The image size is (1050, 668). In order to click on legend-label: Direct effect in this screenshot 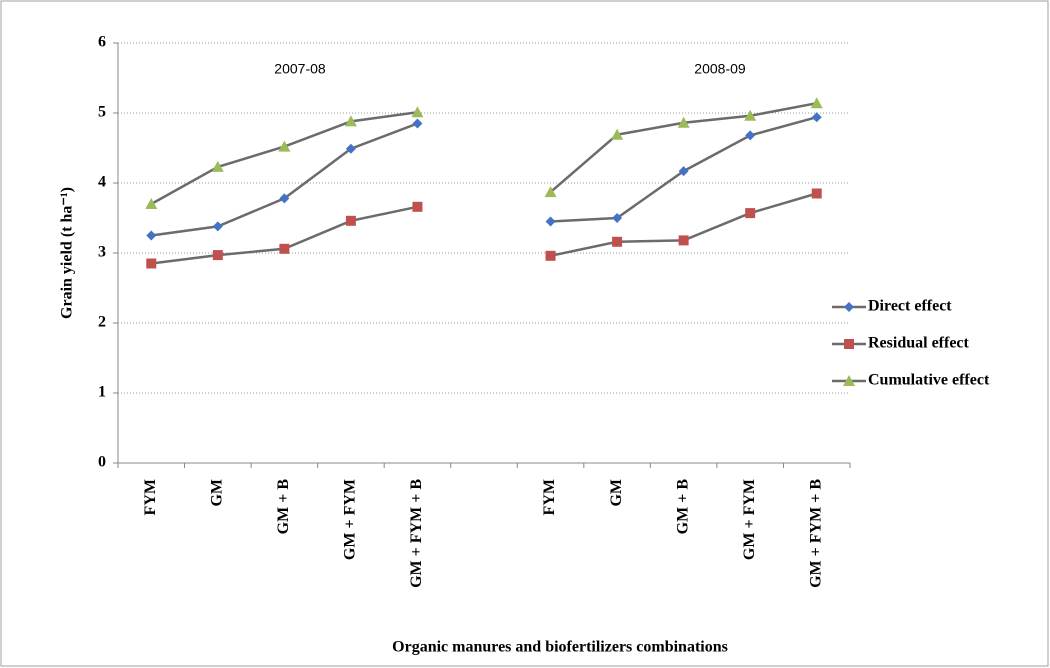, I will do `click(910, 306)`.